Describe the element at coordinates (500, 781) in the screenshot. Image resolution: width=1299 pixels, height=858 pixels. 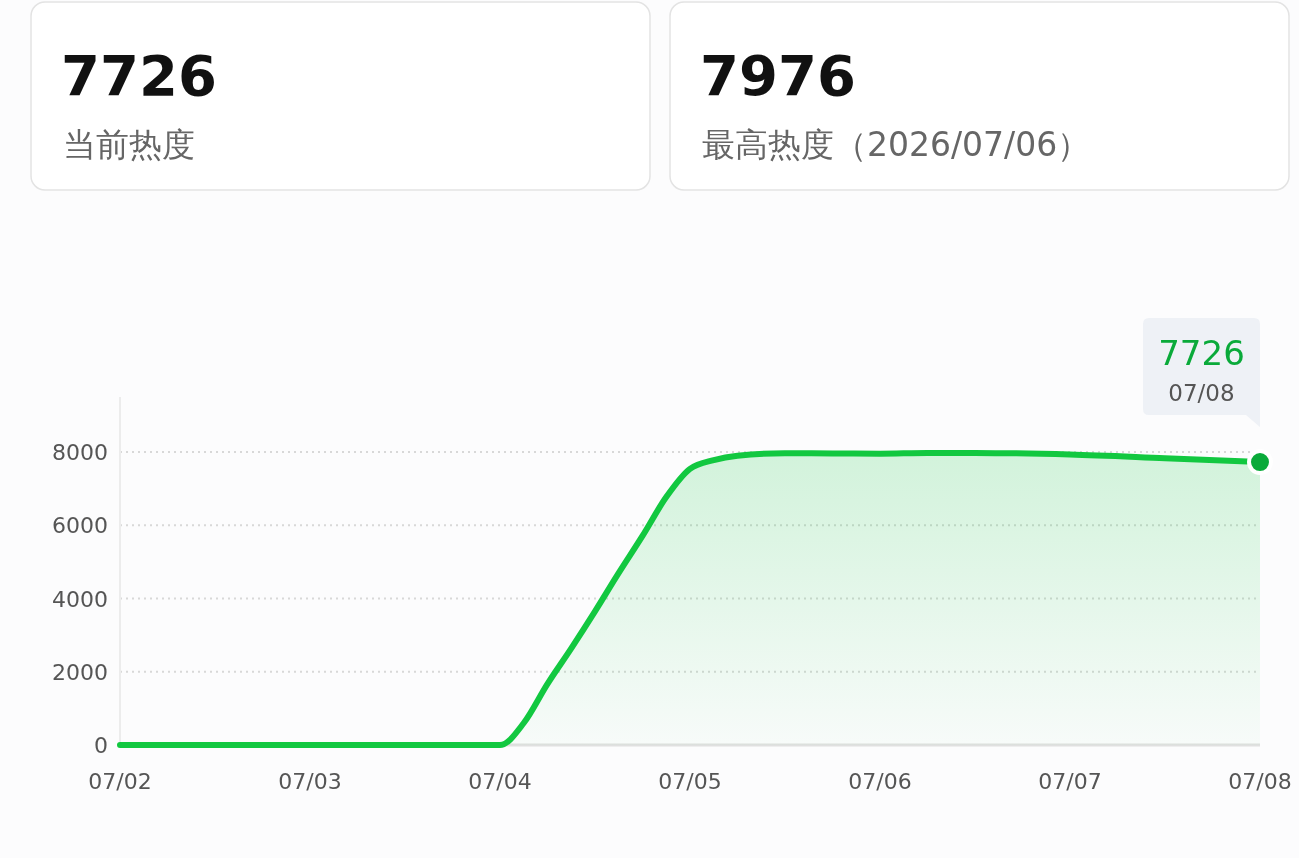
I see `x-tick-label: 07/04` at that location.